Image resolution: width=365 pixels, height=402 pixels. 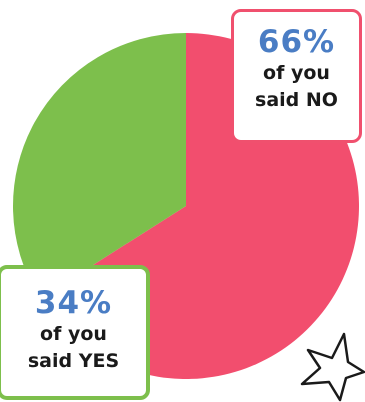 I want to click on no-caption-line2: said NO, so click(x=296, y=100).